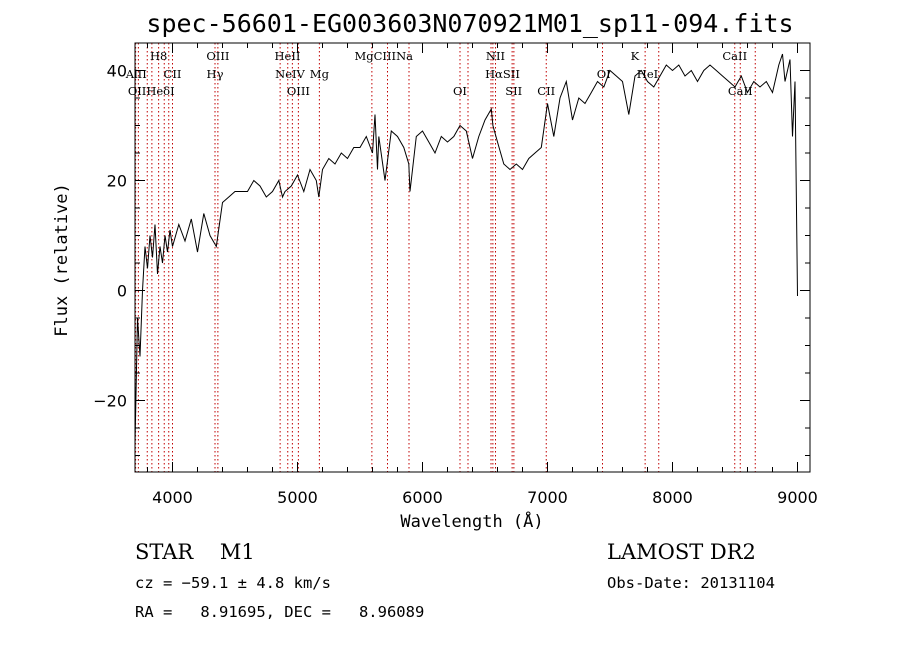  What do you see at coordinates (320, 74) in the screenshot?
I see `line-label: Mg` at bounding box center [320, 74].